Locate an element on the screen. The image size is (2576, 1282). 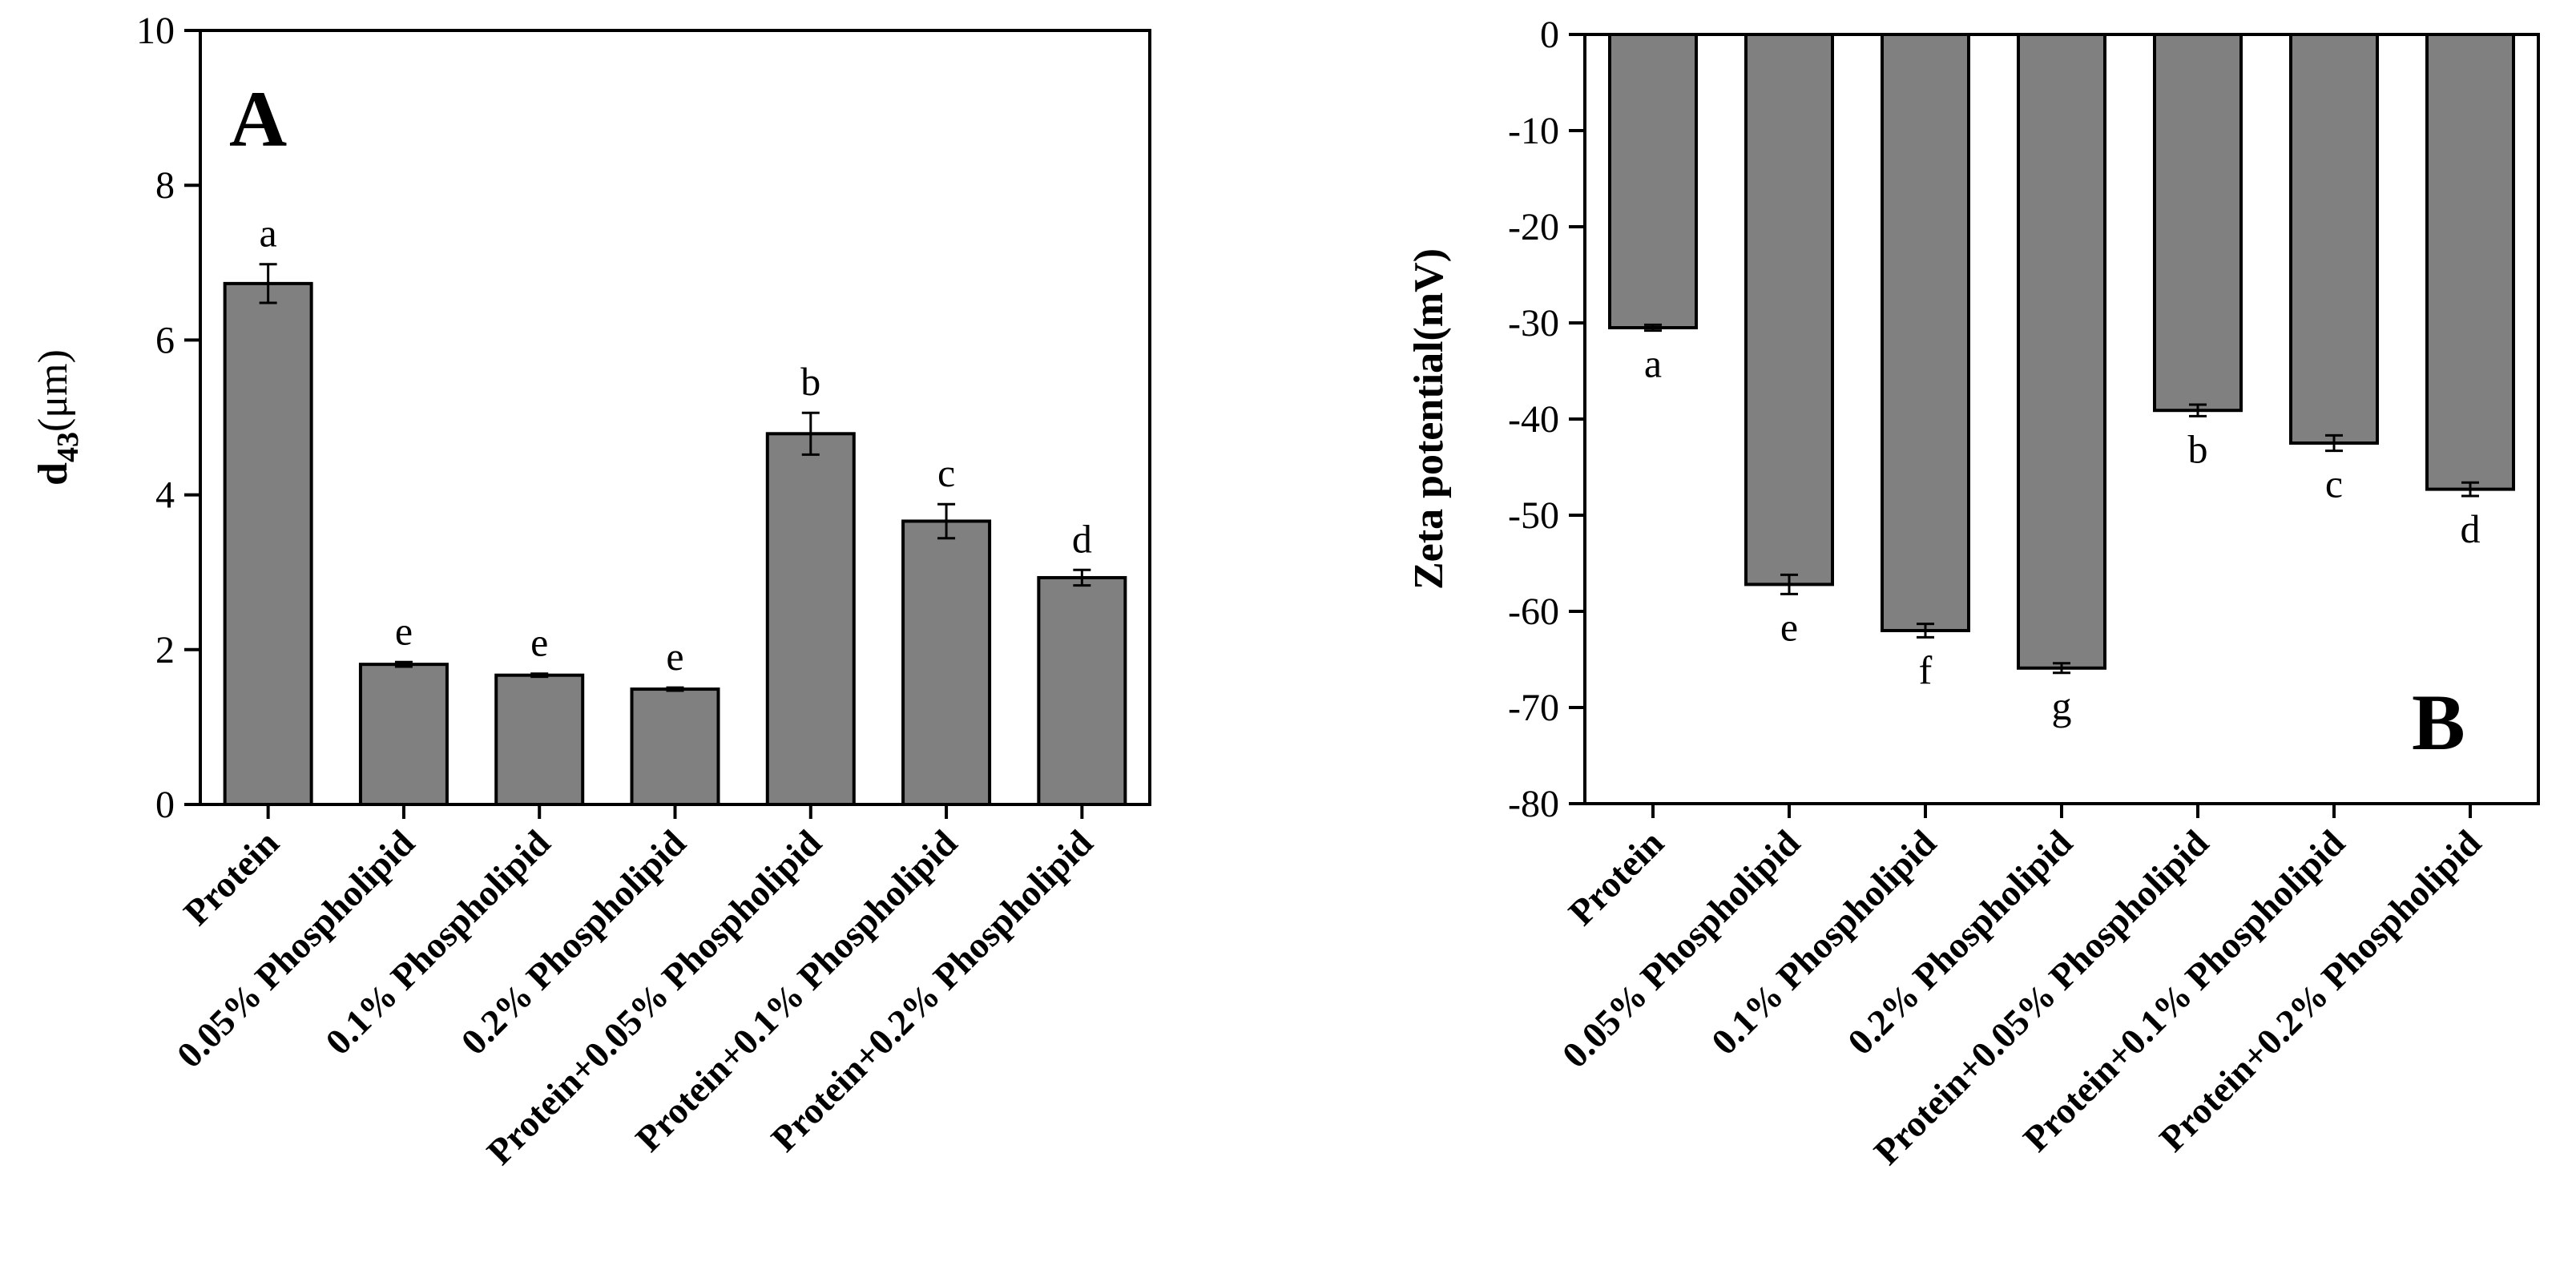
panel-b-significance-label: e is located at coordinates (1789, 626).